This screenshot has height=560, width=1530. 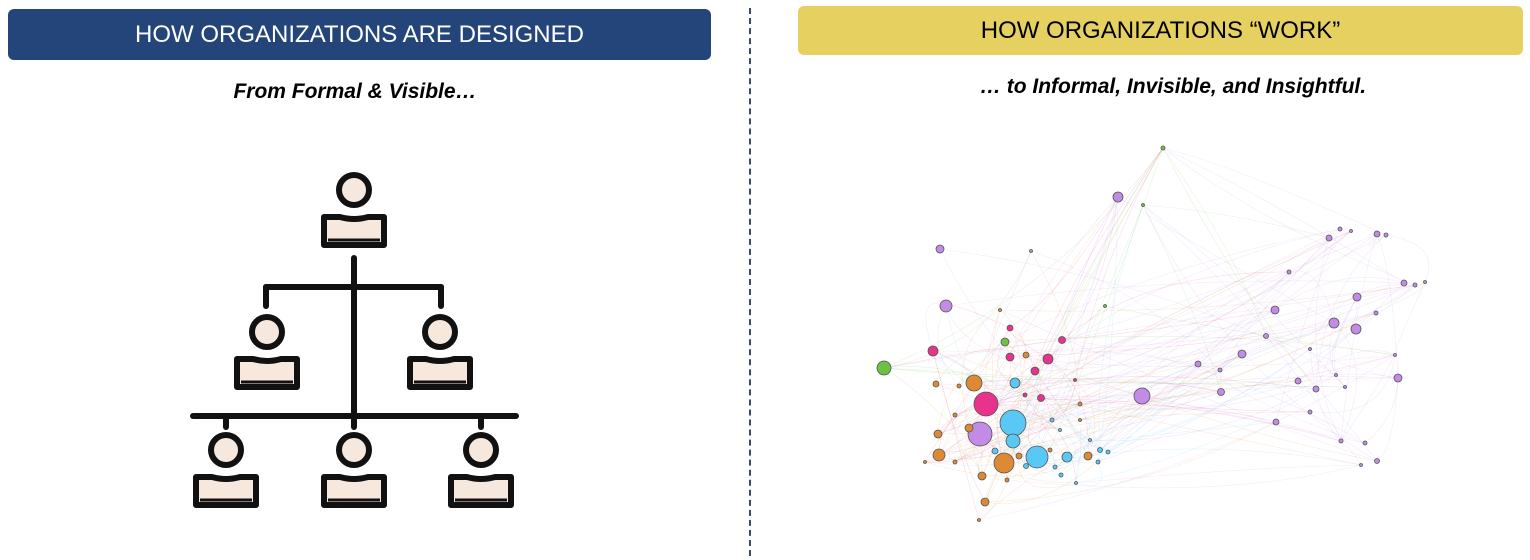 I want to click on right-header-text: HOW ORGANIZATIONS “WORK”, so click(x=1160, y=30).